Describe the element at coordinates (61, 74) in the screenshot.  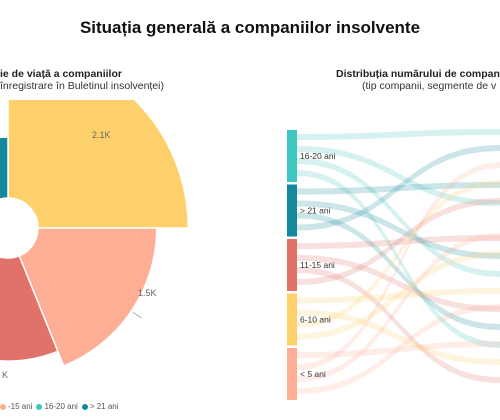
I see `donut-chart-title: ie de viață a companiilor` at that location.